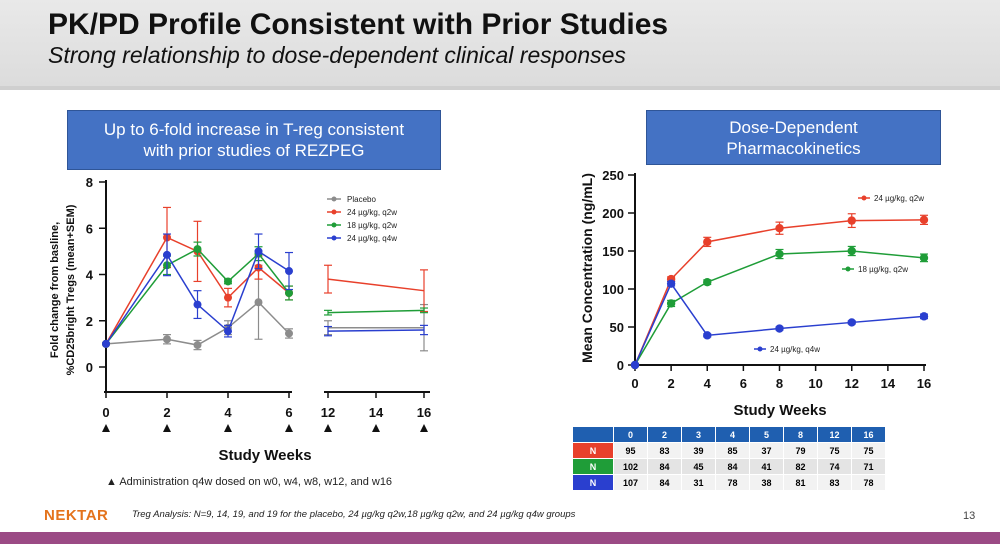  What do you see at coordinates (89, 228) in the screenshot?
I see `left-y-tick-label: 6` at bounding box center [89, 228].